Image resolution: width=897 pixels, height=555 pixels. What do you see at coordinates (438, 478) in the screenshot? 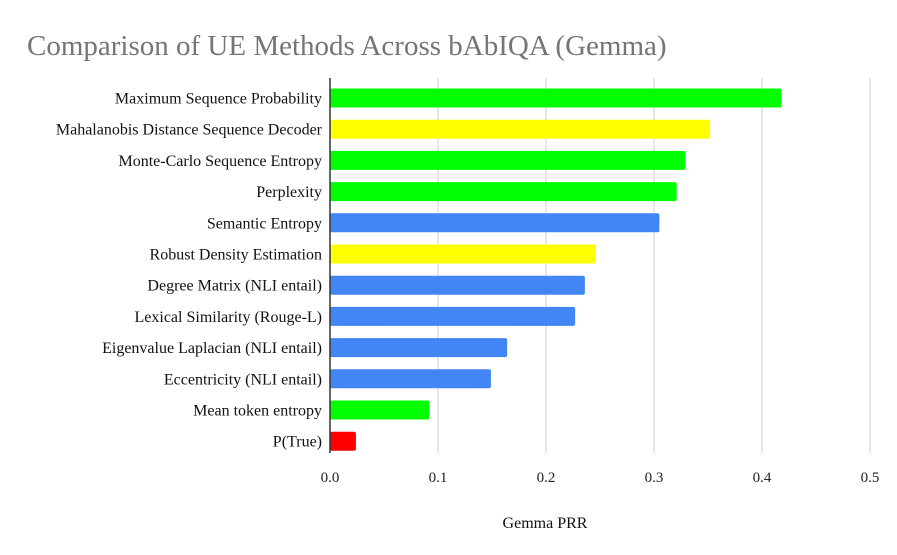
I see `x-tick-label: 0.1` at bounding box center [438, 478].